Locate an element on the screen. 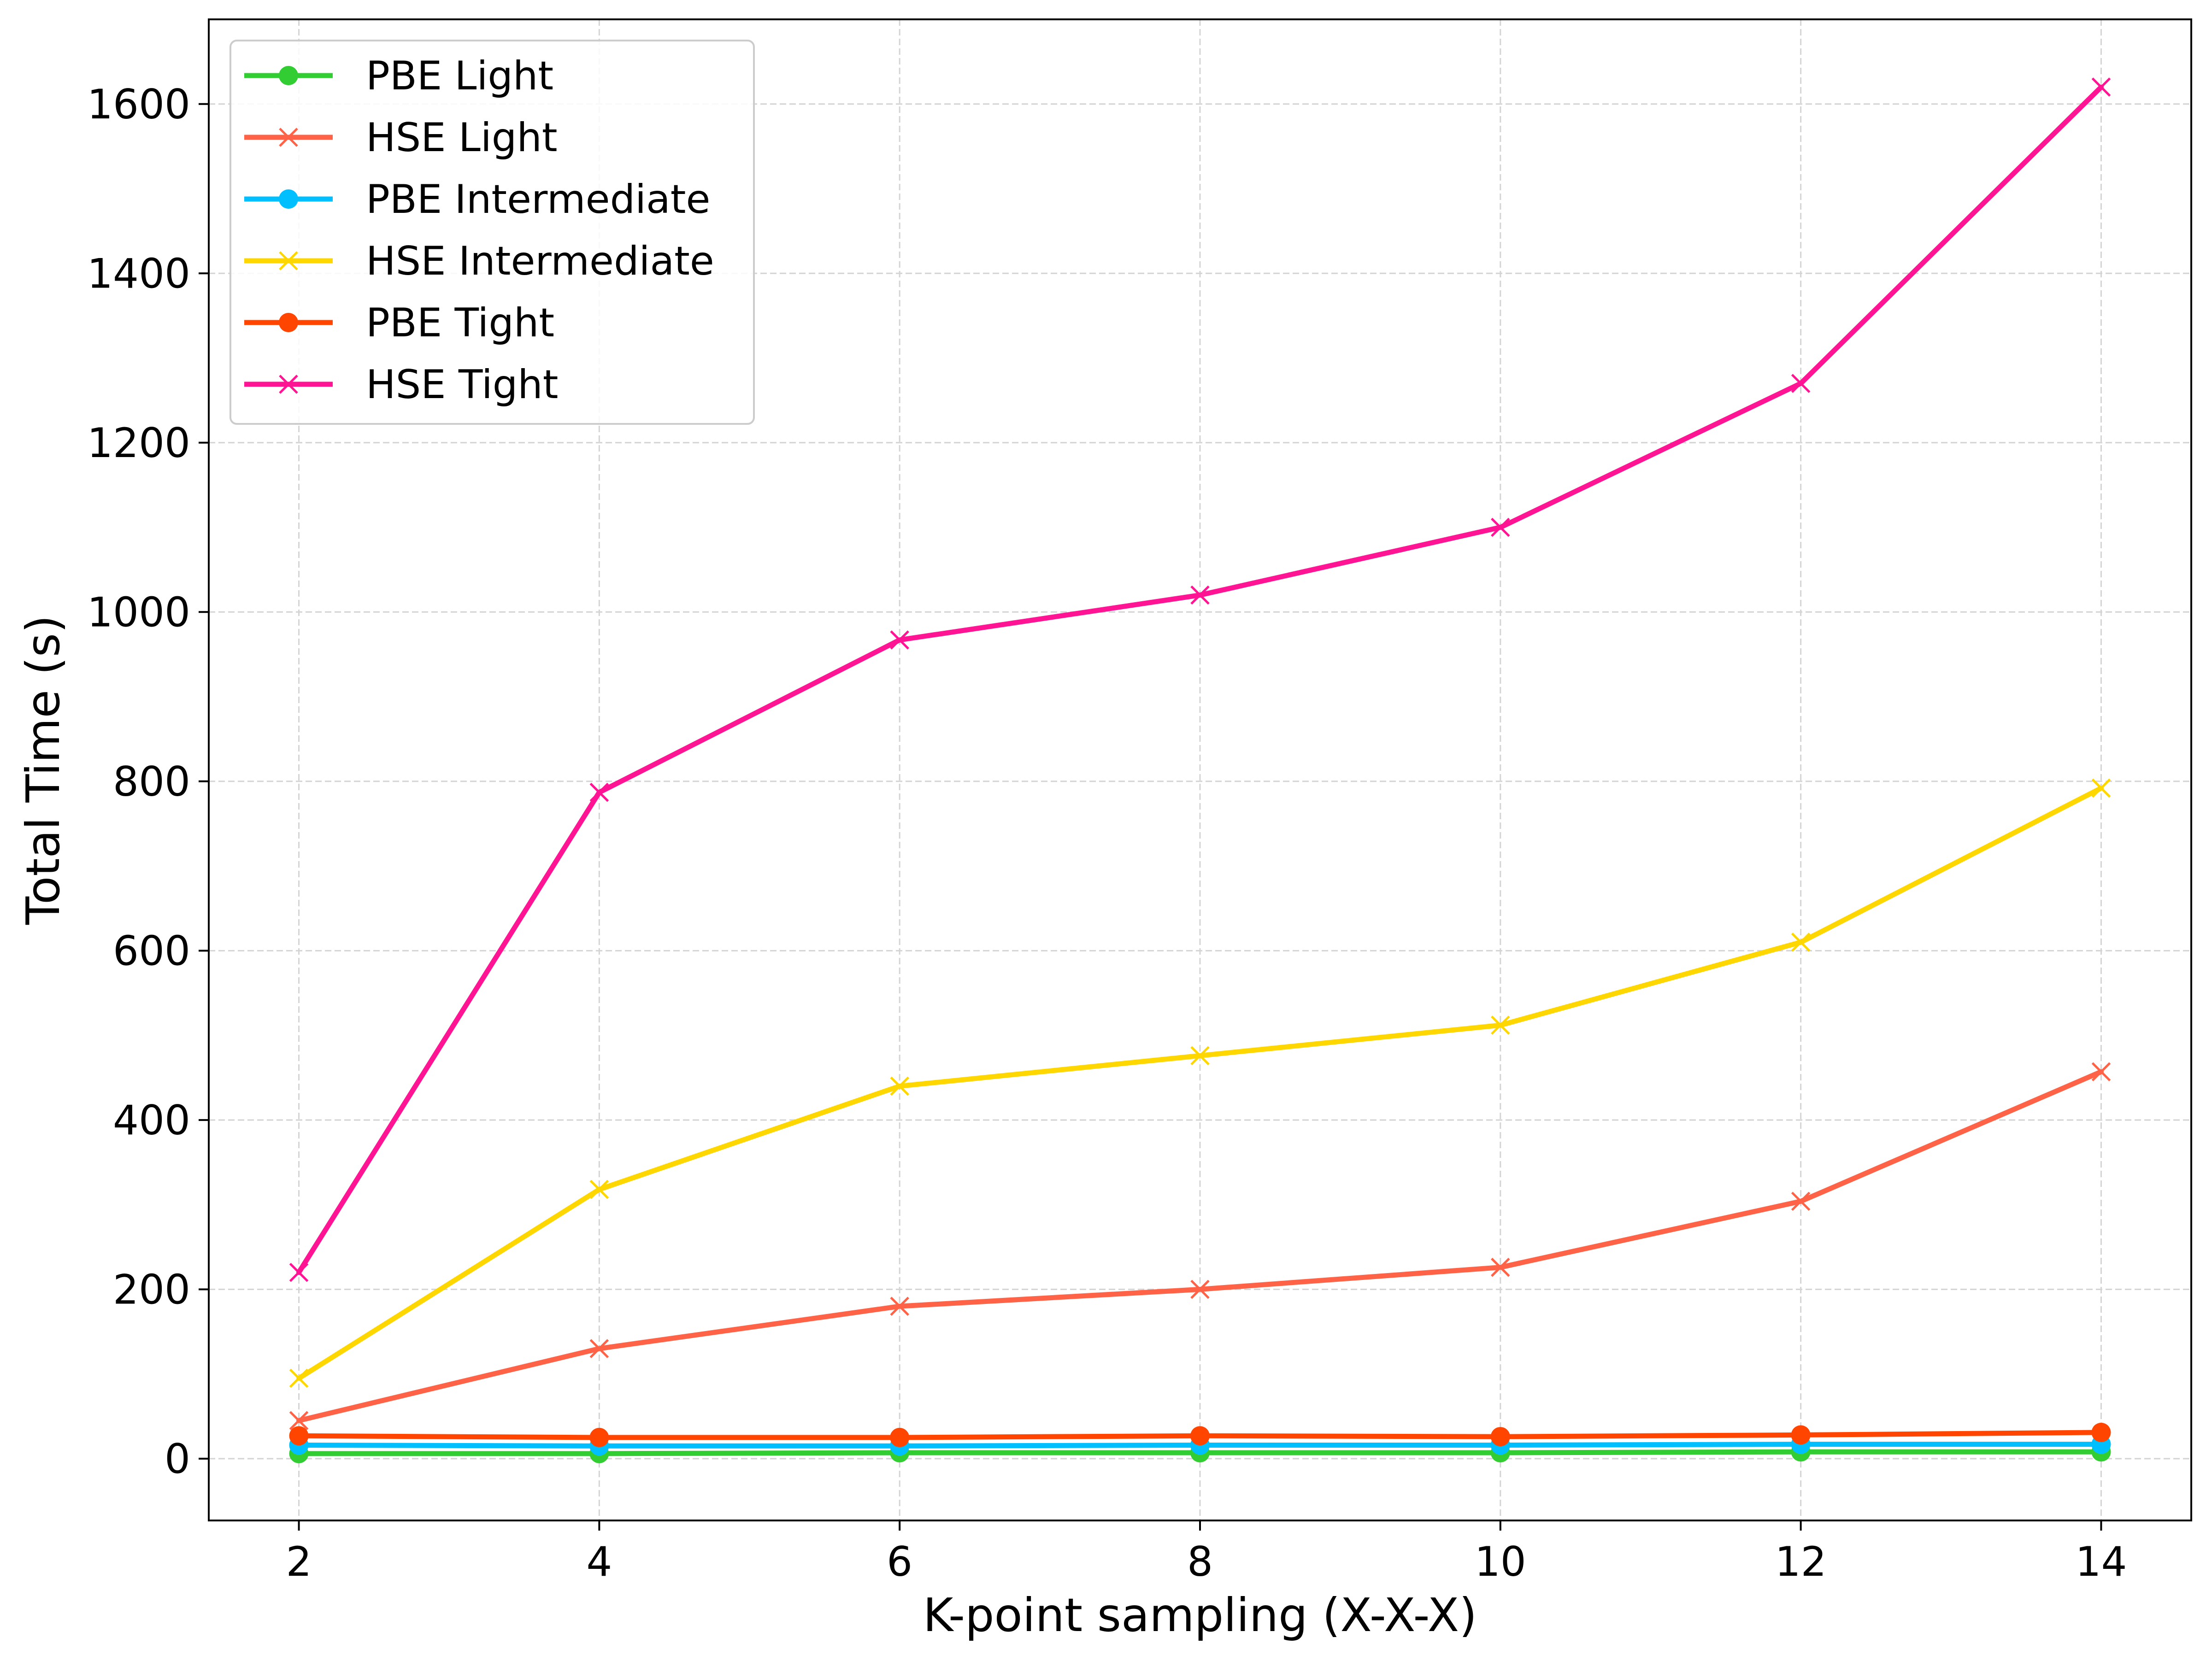  legend-box is located at coordinates (492, 232).